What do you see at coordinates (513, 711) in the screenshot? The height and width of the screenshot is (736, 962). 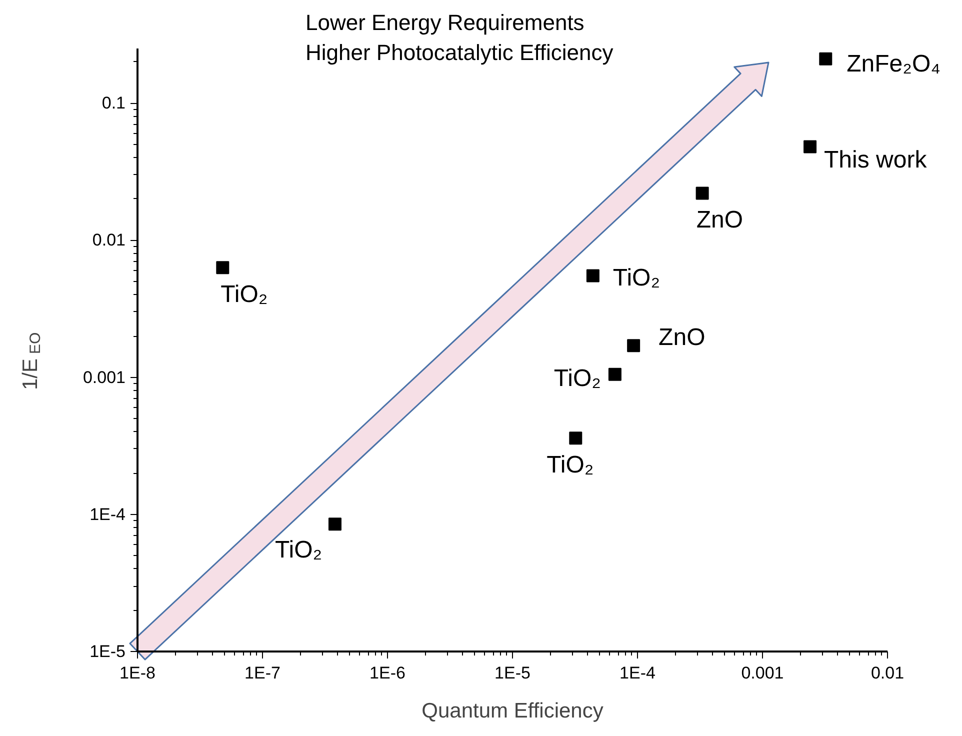 I see `x-axis-title: Quantum Efficiency` at bounding box center [513, 711].